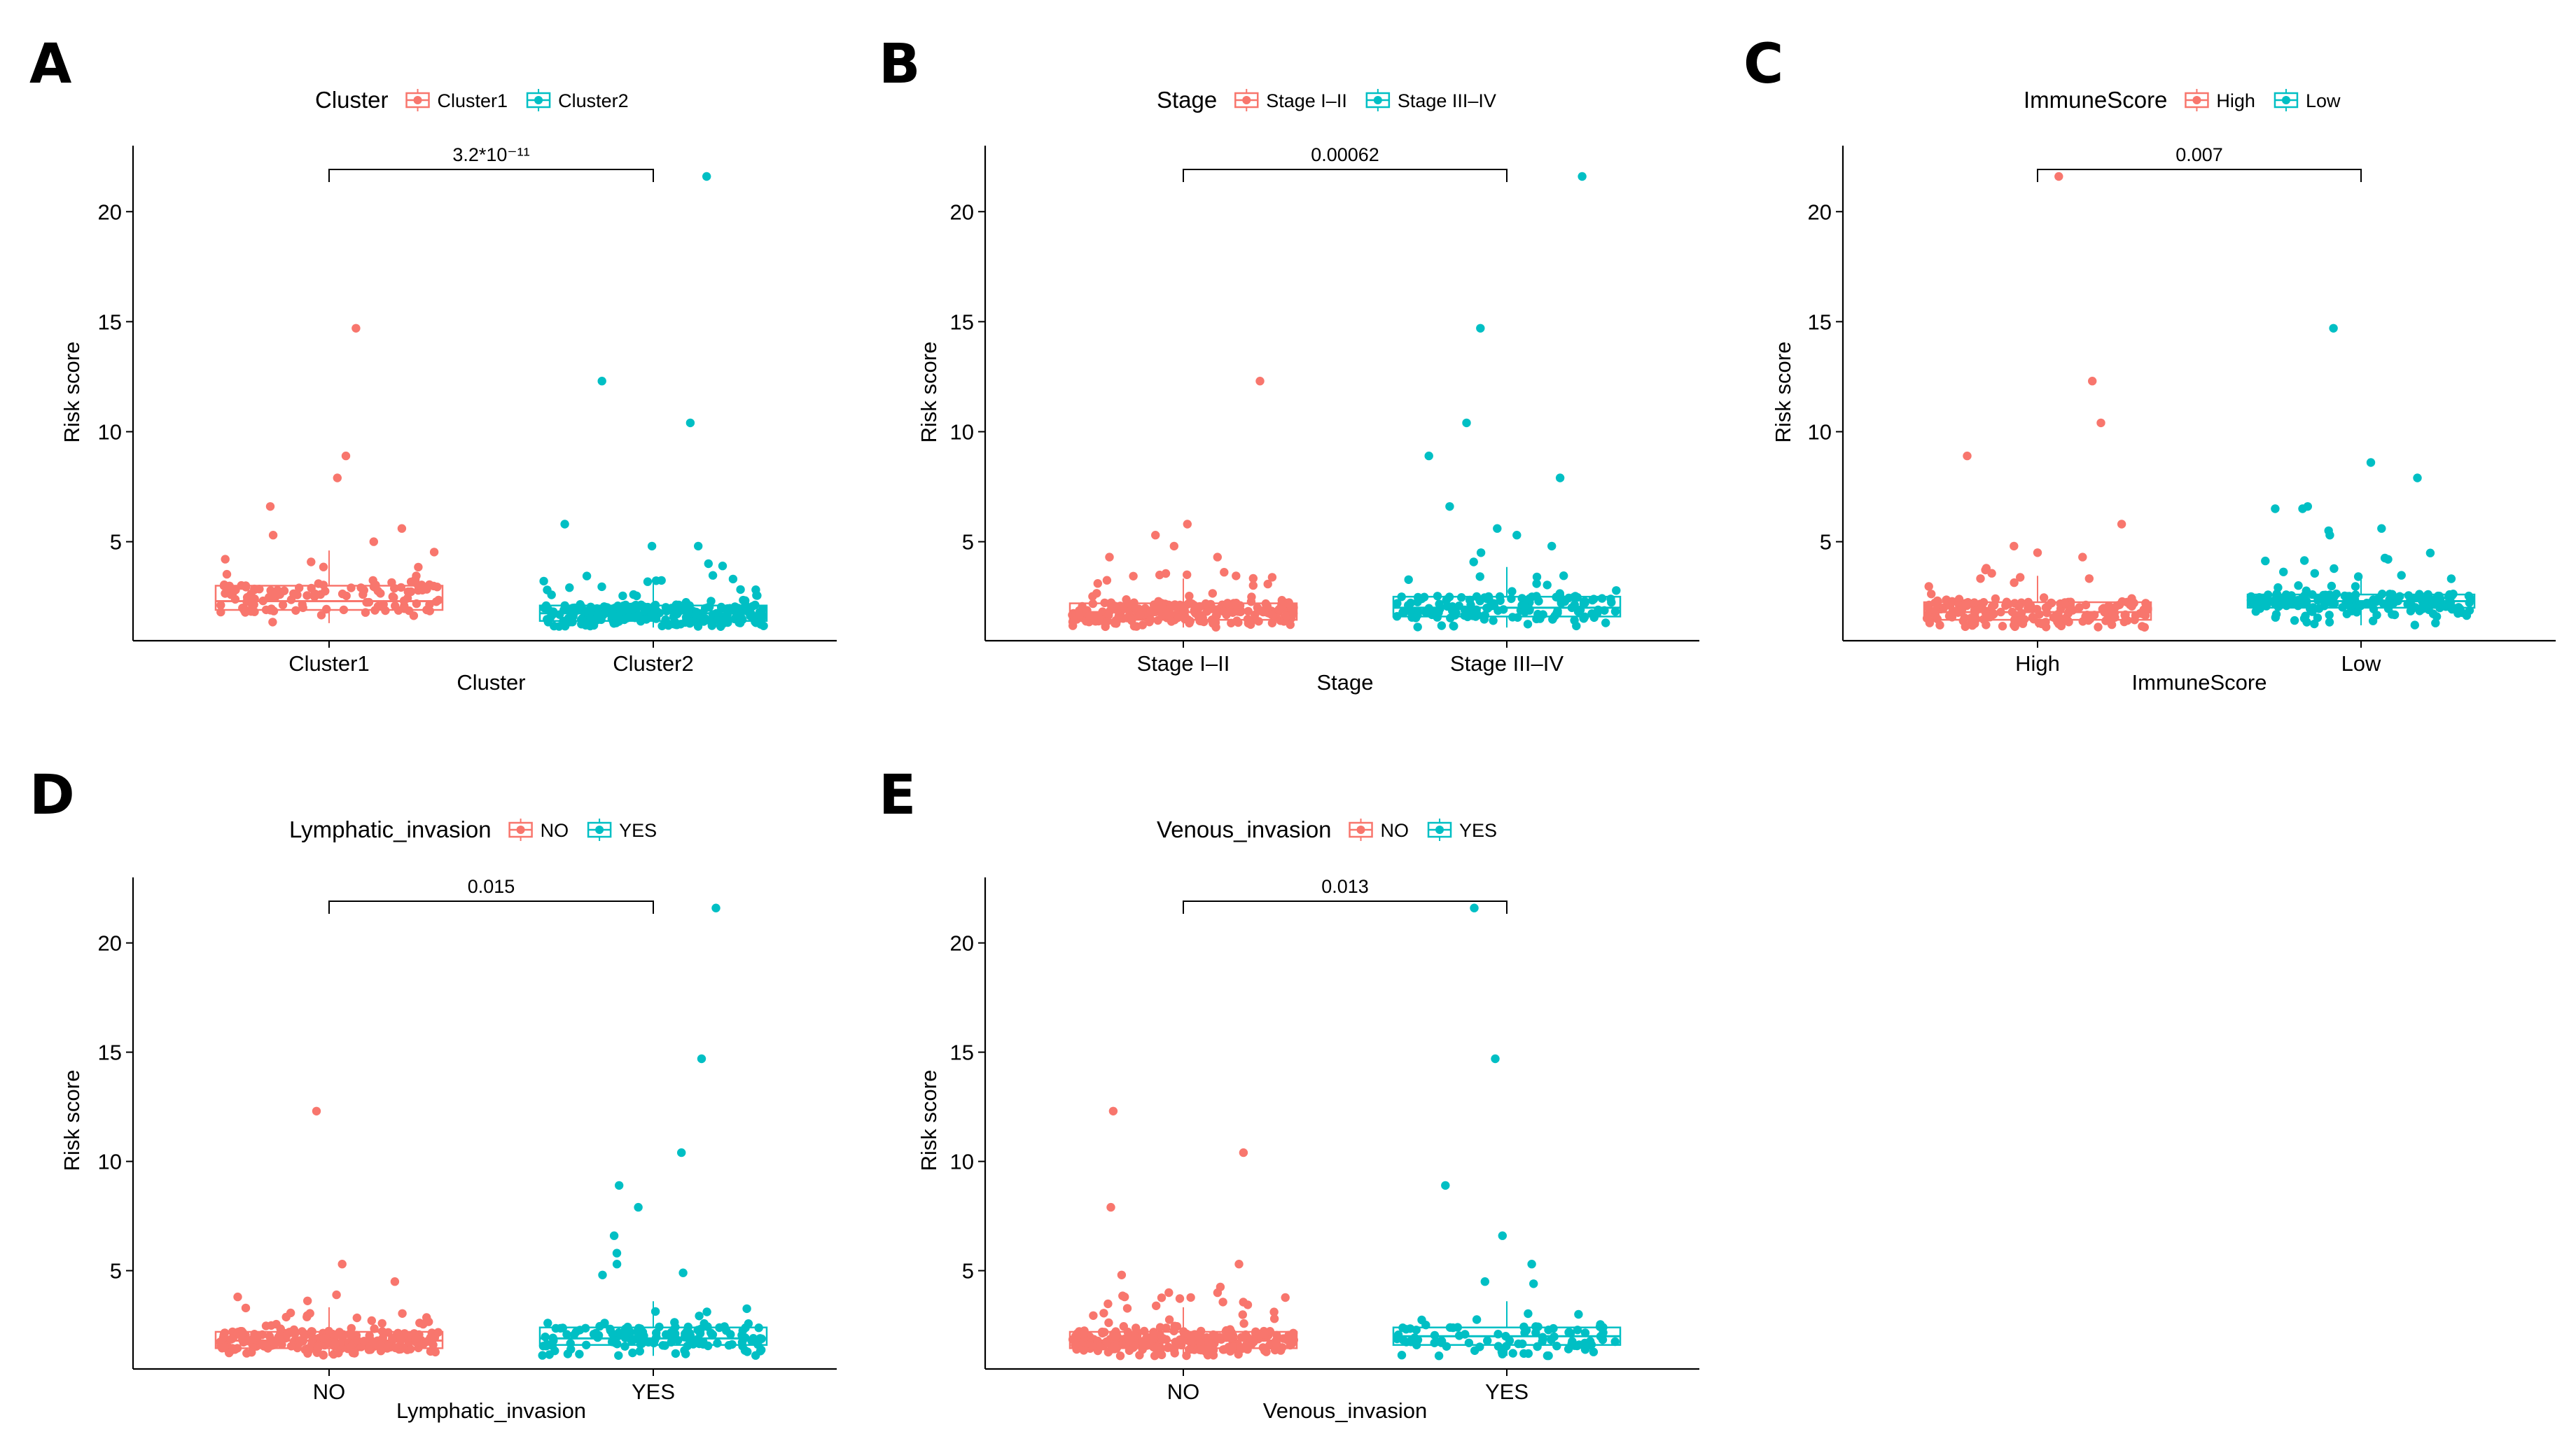 The height and width of the screenshot is (1453, 2576). What do you see at coordinates (1447, 100) in the screenshot?
I see `legend-label: Stage III–IV` at bounding box center [1447, 100].